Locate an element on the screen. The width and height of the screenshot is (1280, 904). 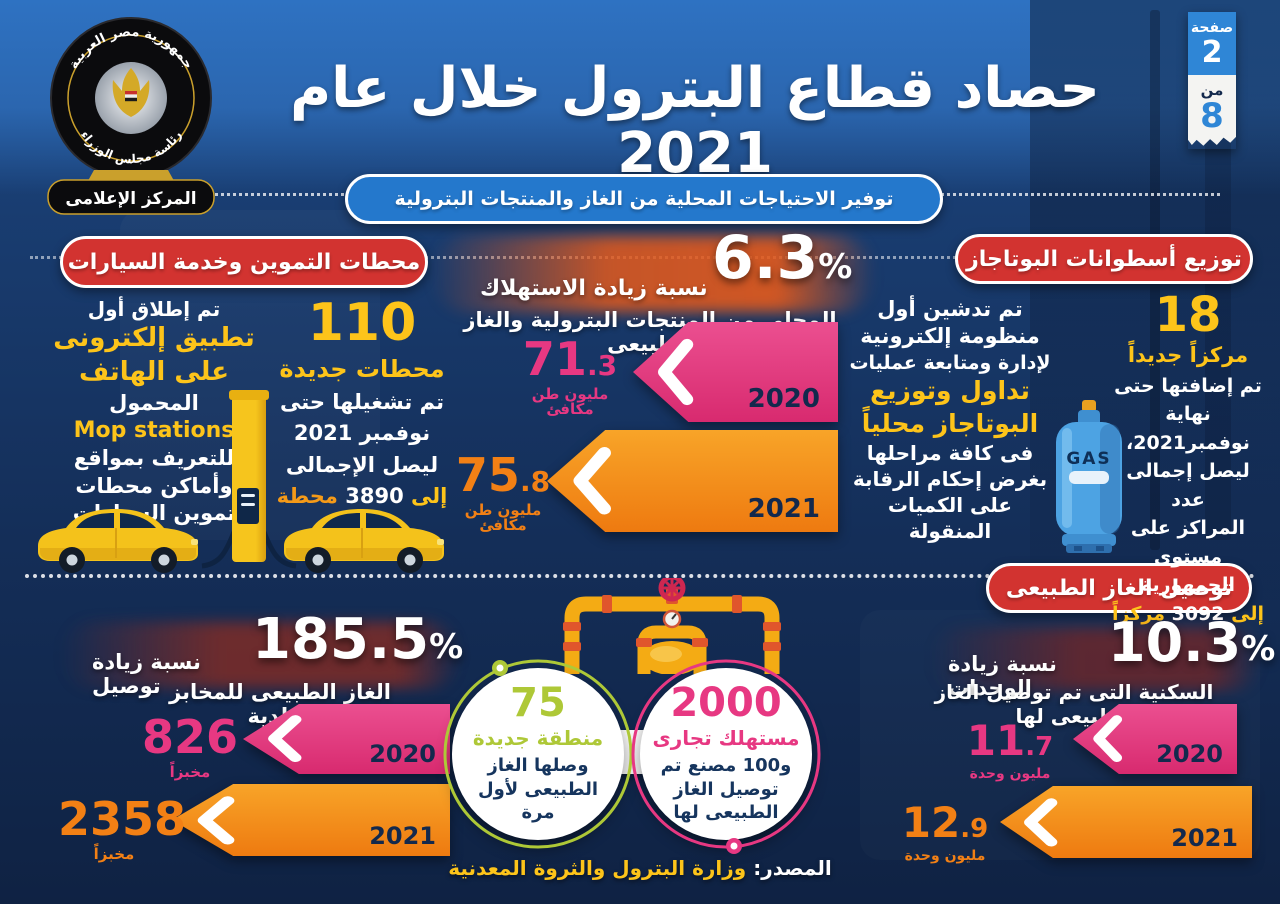
consumers-title: مستهلك تجارى is located at coordinates (726, 738).